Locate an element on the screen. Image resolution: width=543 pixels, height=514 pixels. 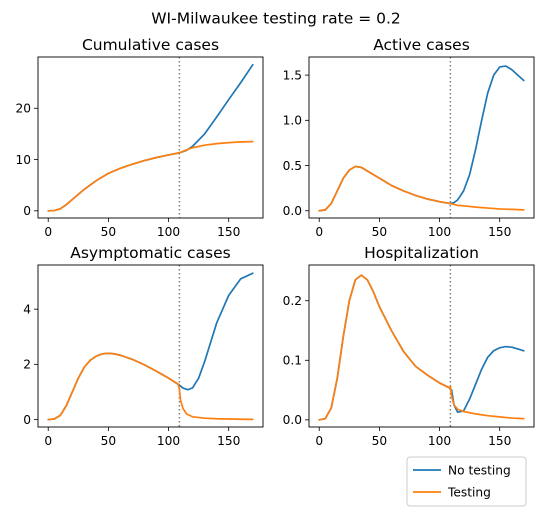
cumulative-cases-axes-frame is located at coordinates (150, 137).